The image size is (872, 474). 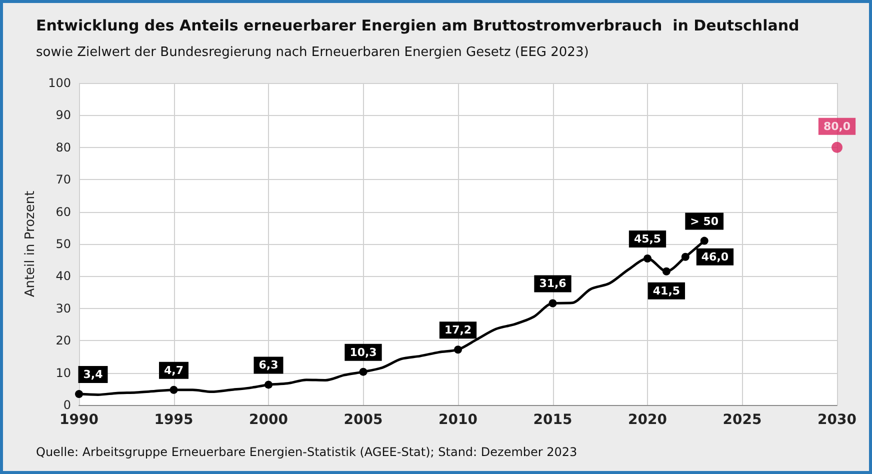 I want to click on y-tick-label: 10, so click(x=63, y=373).